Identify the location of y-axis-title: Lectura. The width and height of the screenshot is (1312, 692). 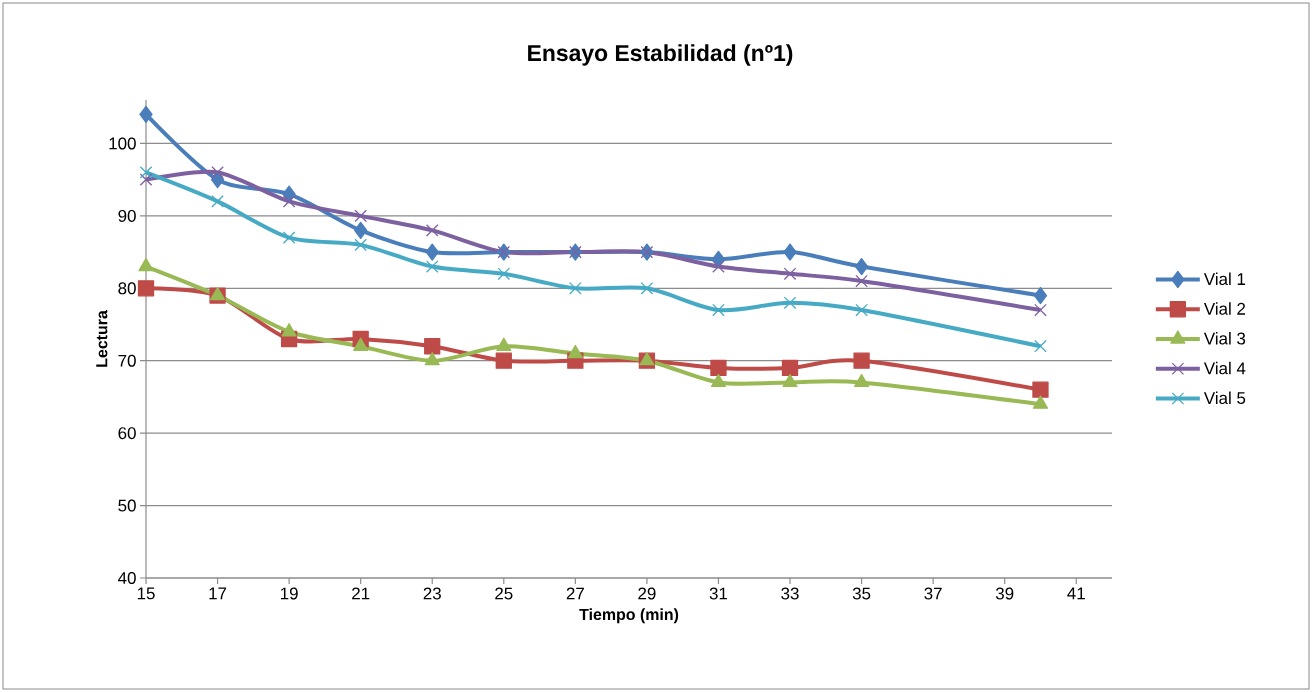
(102, 338).